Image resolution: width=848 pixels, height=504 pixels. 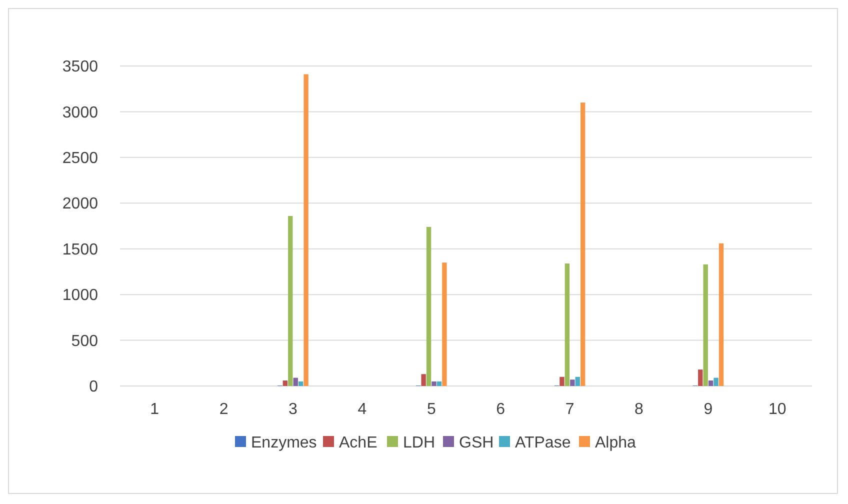 I want to click on legend-label: Enzymes, so click(x=284, y=443).